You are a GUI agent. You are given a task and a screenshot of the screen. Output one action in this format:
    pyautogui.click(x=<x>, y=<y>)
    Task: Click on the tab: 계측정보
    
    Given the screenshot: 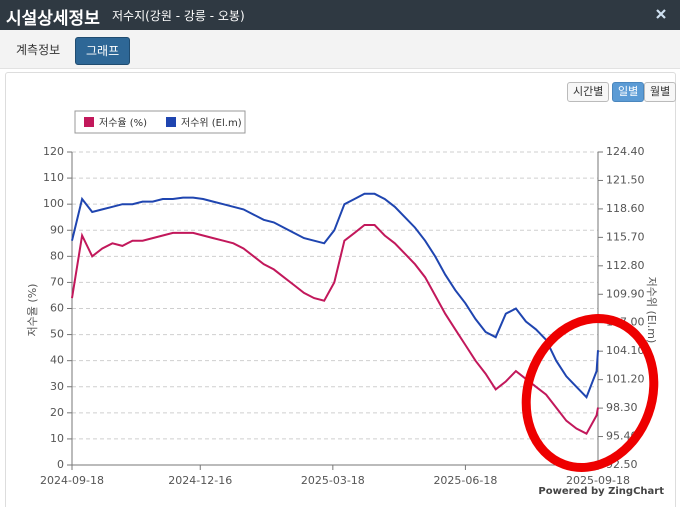 What is the action you would take?
    pyautogui.click(x=38, y=50)
    